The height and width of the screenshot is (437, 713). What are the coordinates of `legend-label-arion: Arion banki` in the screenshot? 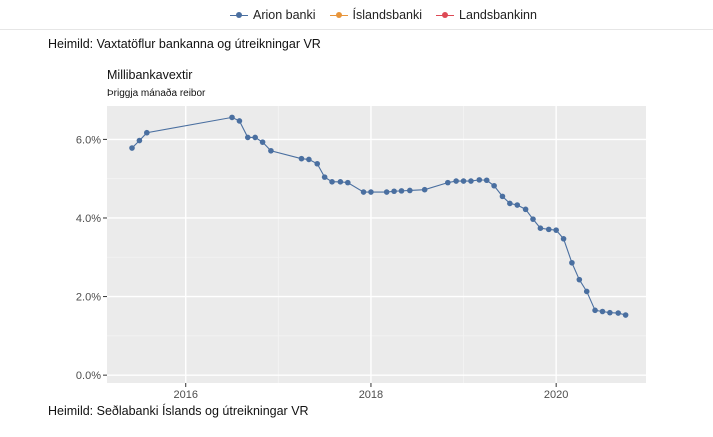 It's located at (284, 15).